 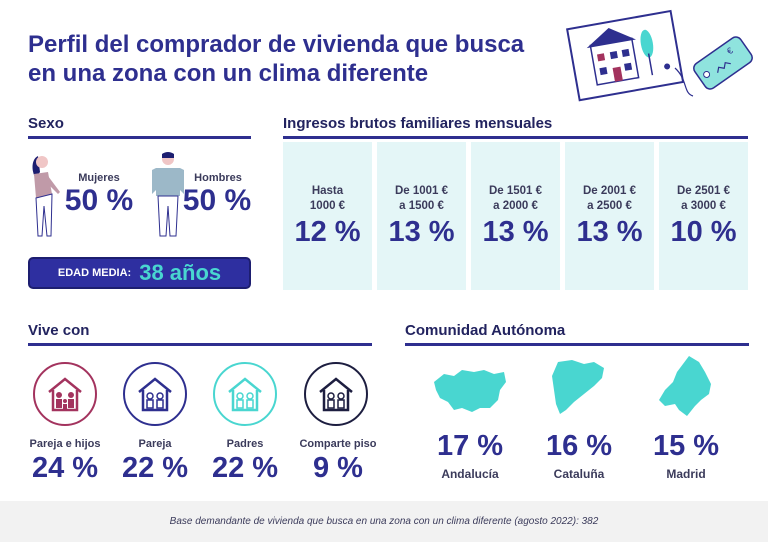 I want to click on average-age-value: 38 años, so click(x=180, y=272).